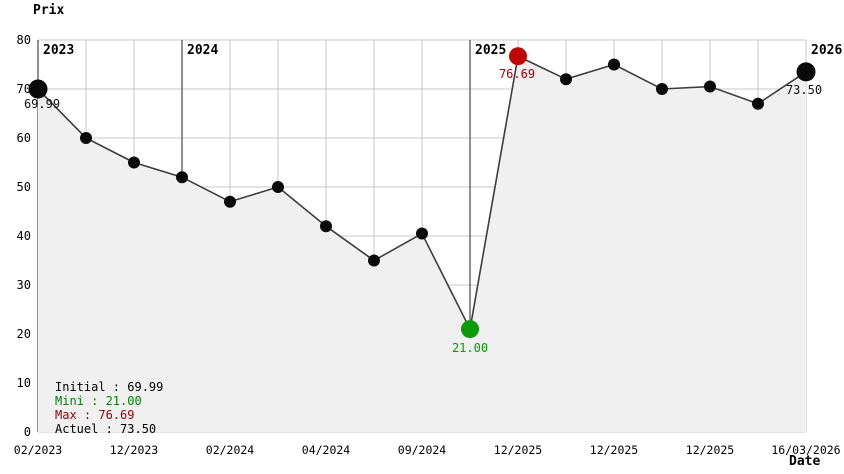 The height and width of the screenshot is (474, 844). Describe the element at coordinates (134, 450) in the screenshot. I see `x-tick-label: 12/2023` at that location.